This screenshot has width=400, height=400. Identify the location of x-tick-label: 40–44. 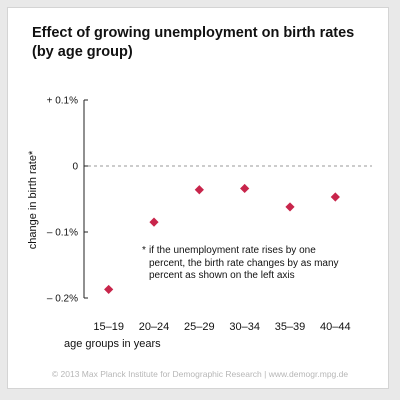
(335, 327).